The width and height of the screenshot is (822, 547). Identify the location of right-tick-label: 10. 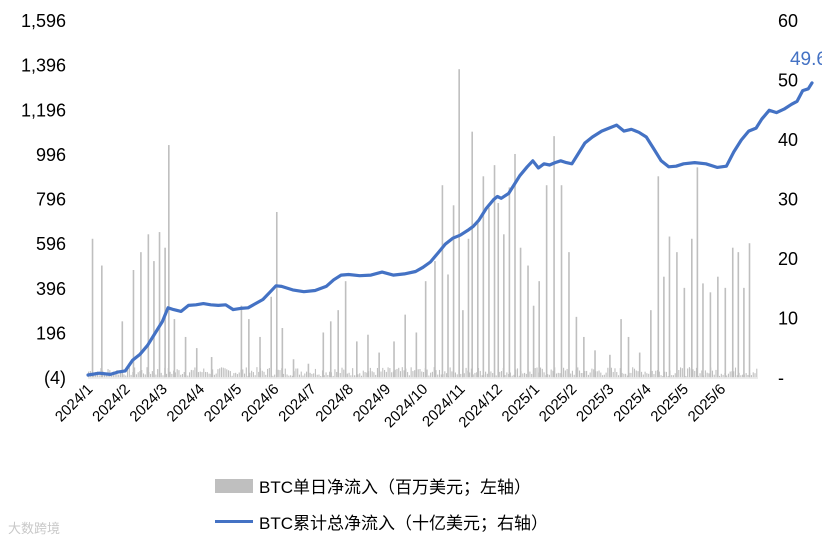
(788, 319).